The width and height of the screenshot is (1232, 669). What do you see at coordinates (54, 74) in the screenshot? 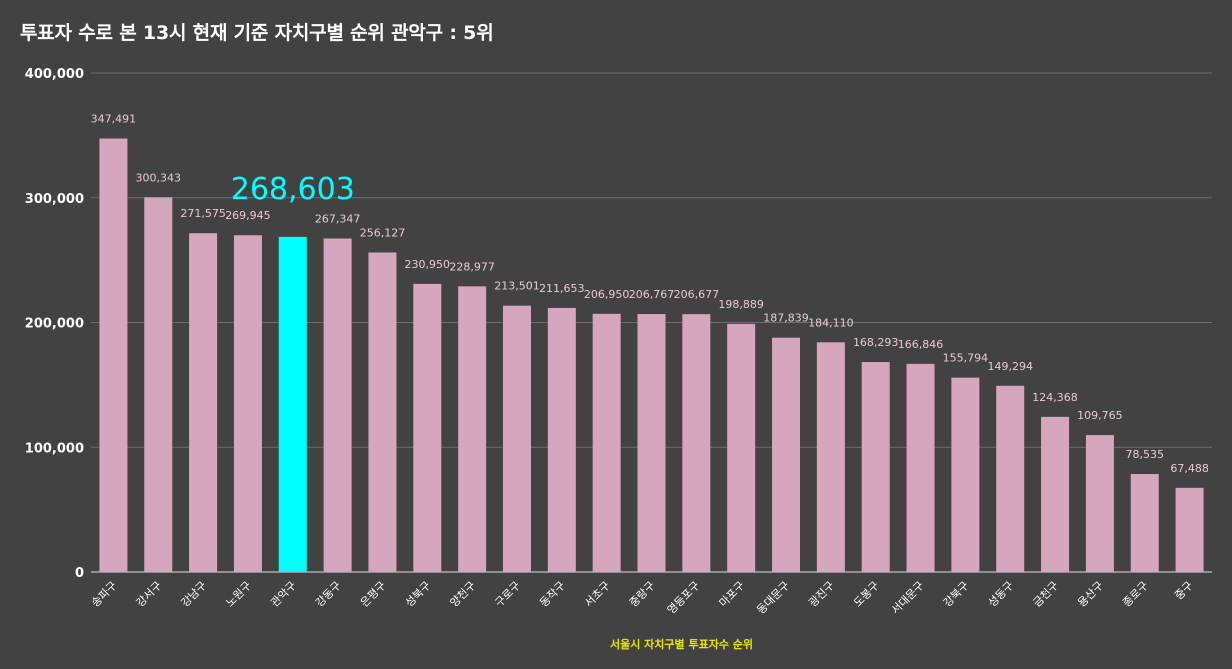
I see `y-tick-label: 400,000` at bounding box center [54, 74].